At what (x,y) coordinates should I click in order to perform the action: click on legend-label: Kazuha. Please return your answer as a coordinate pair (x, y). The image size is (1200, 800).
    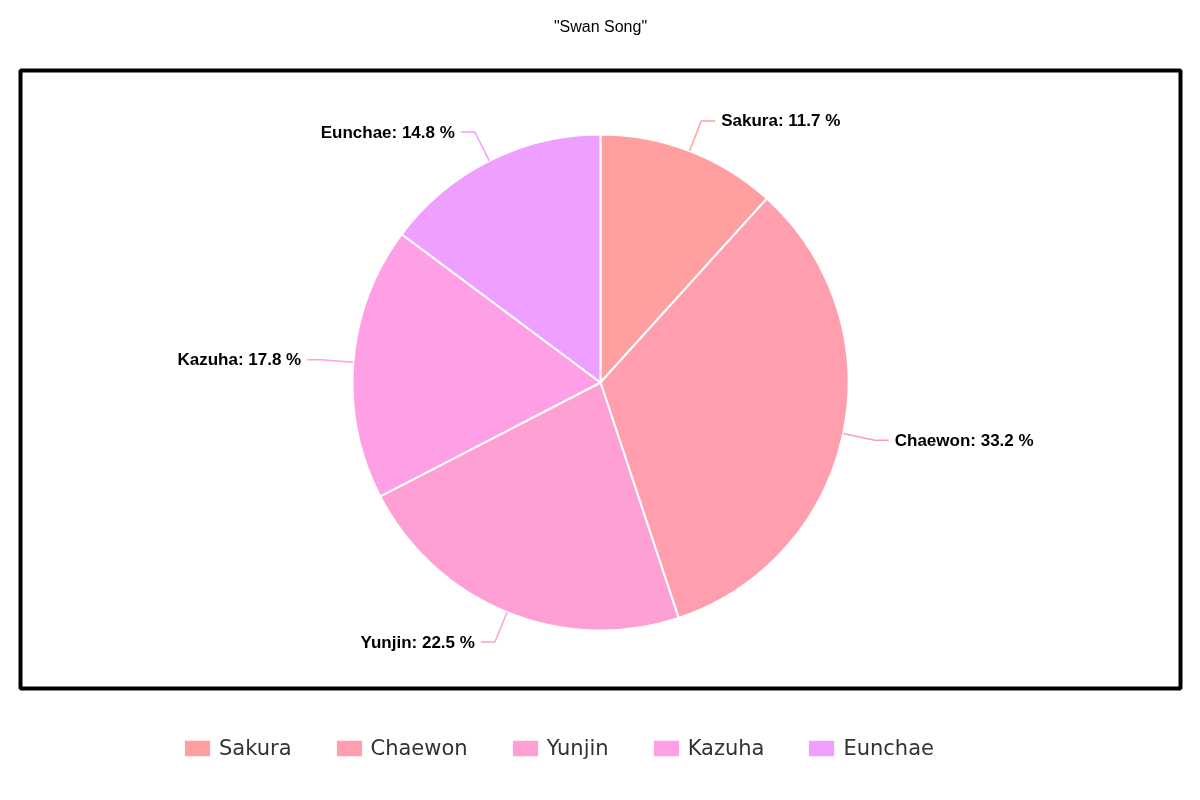
    Looking at the image, I should click on (726, 748).